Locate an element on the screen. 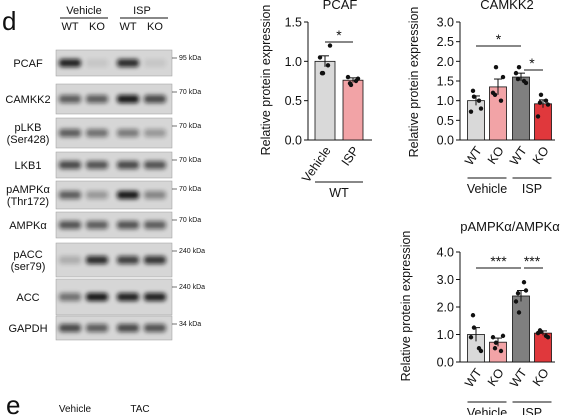 This screenshot has height=415, width=575. y-tick-label: 4.0 is located at coordinates (445, 253).